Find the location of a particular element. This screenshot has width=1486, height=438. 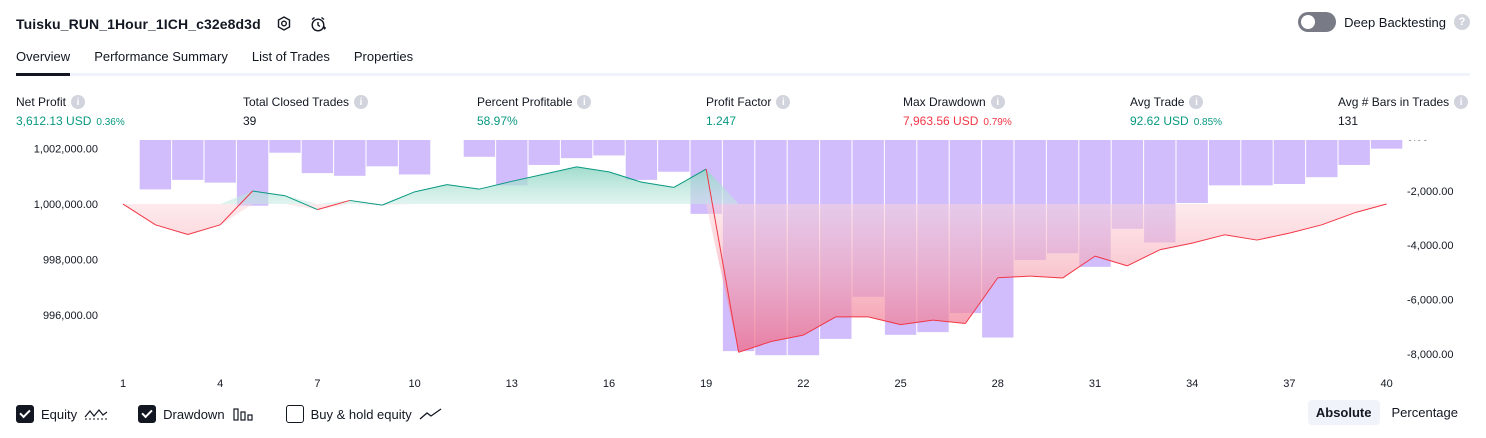

x-tick-label: 10 is located at coordinates (414, 384).